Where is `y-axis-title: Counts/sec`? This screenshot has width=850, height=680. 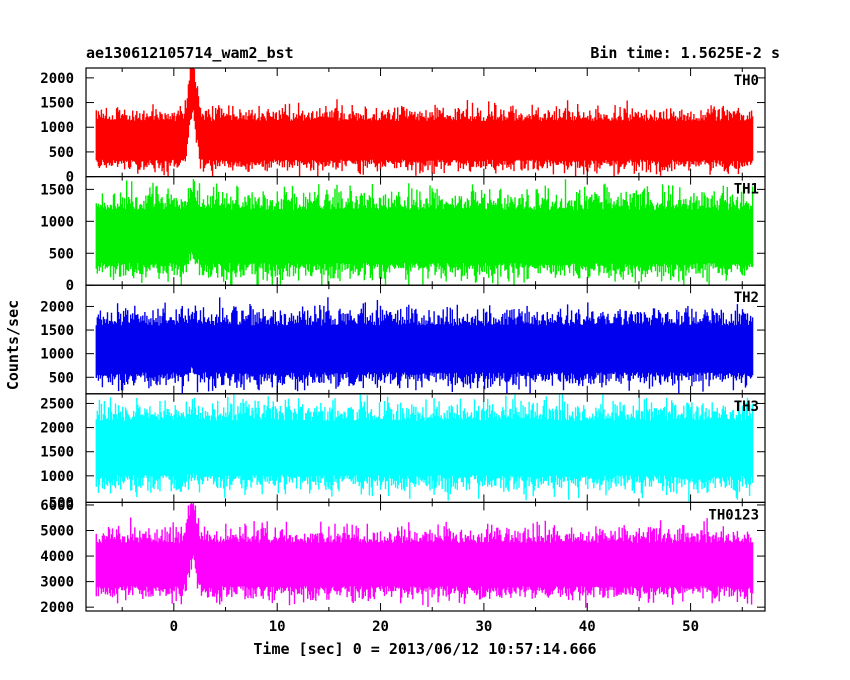
y-axis-title: Counts/sec is located at coordinates (13, 345).